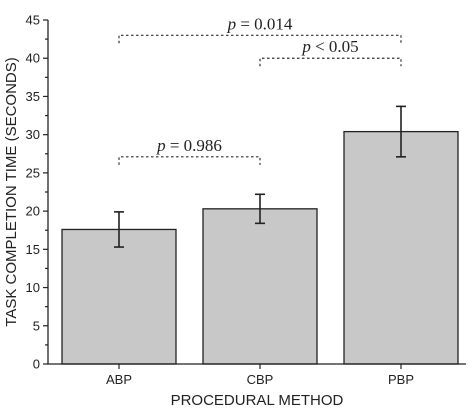 This screenshot has height=413, width=474. I want to click on significance-label-2: p < 0.05, so click(329, 46).